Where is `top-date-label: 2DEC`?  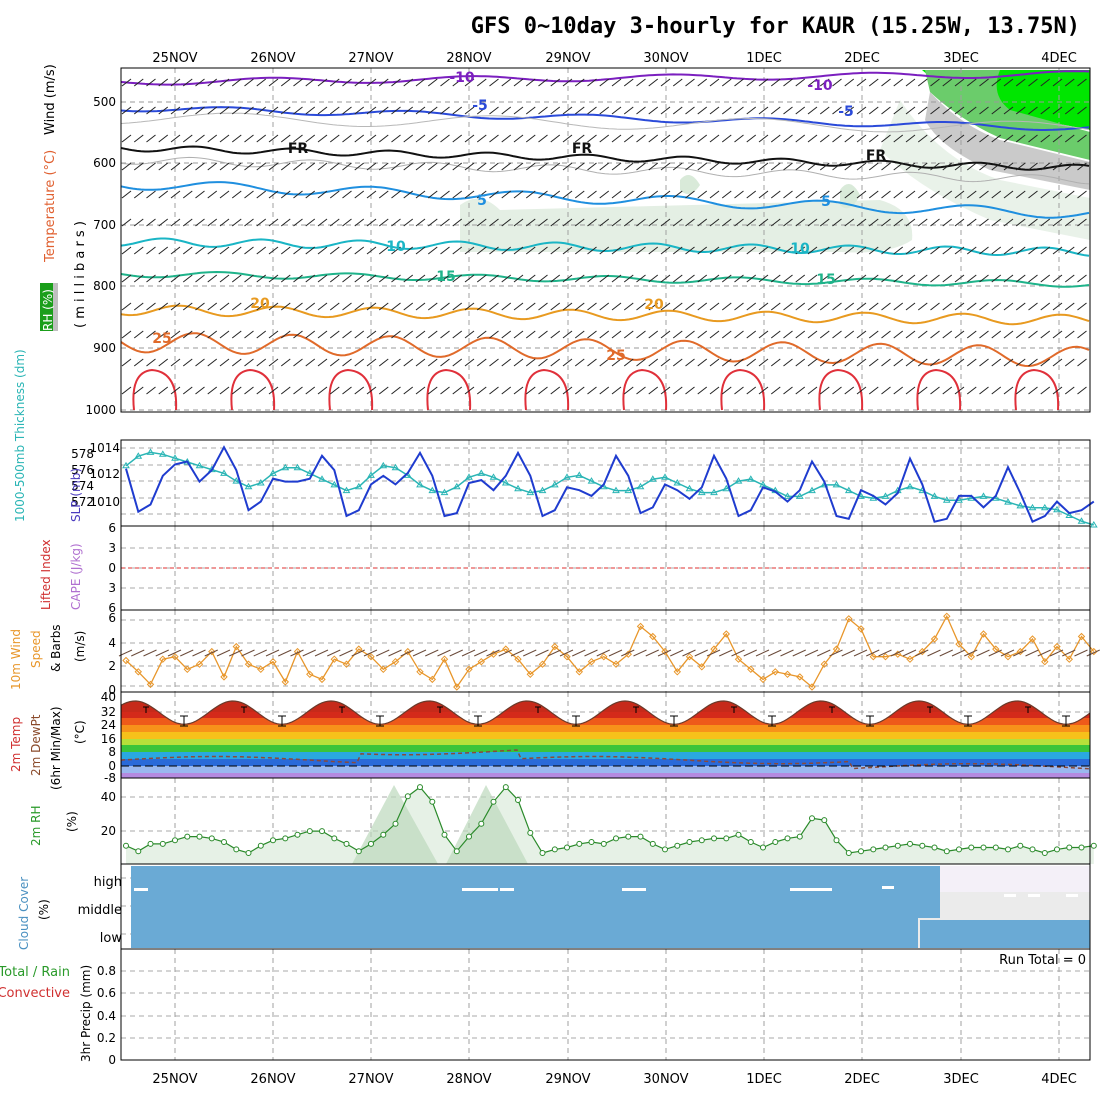
top-date-label: 2DEC is located at coordinates (862, 58).